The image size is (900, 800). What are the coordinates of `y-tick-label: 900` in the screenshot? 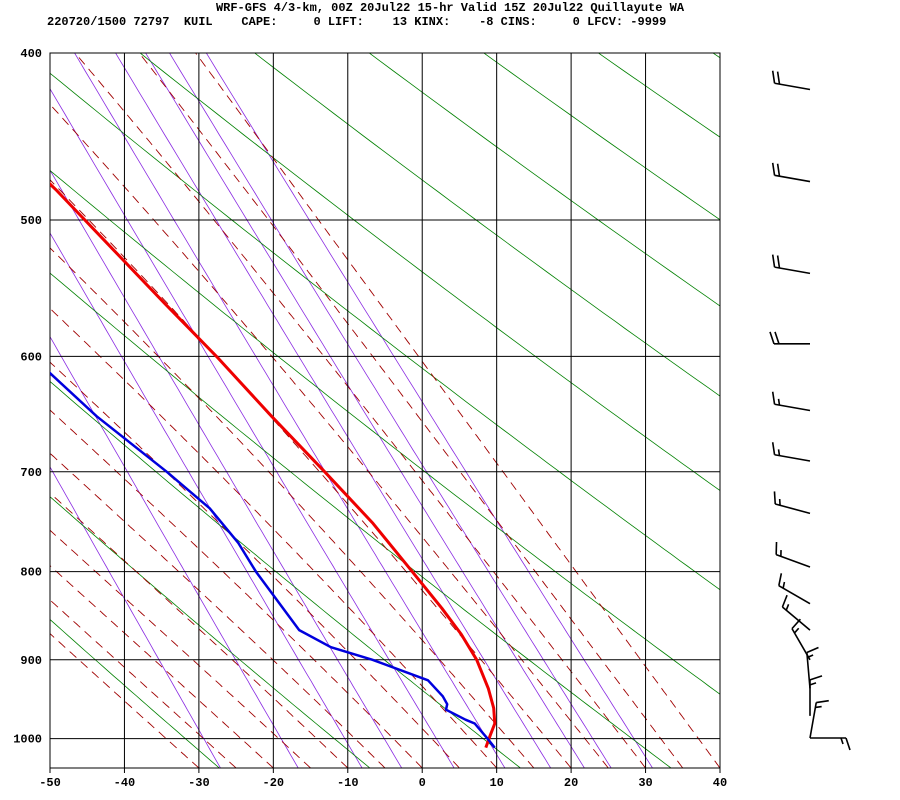 It's located at (31, 661).